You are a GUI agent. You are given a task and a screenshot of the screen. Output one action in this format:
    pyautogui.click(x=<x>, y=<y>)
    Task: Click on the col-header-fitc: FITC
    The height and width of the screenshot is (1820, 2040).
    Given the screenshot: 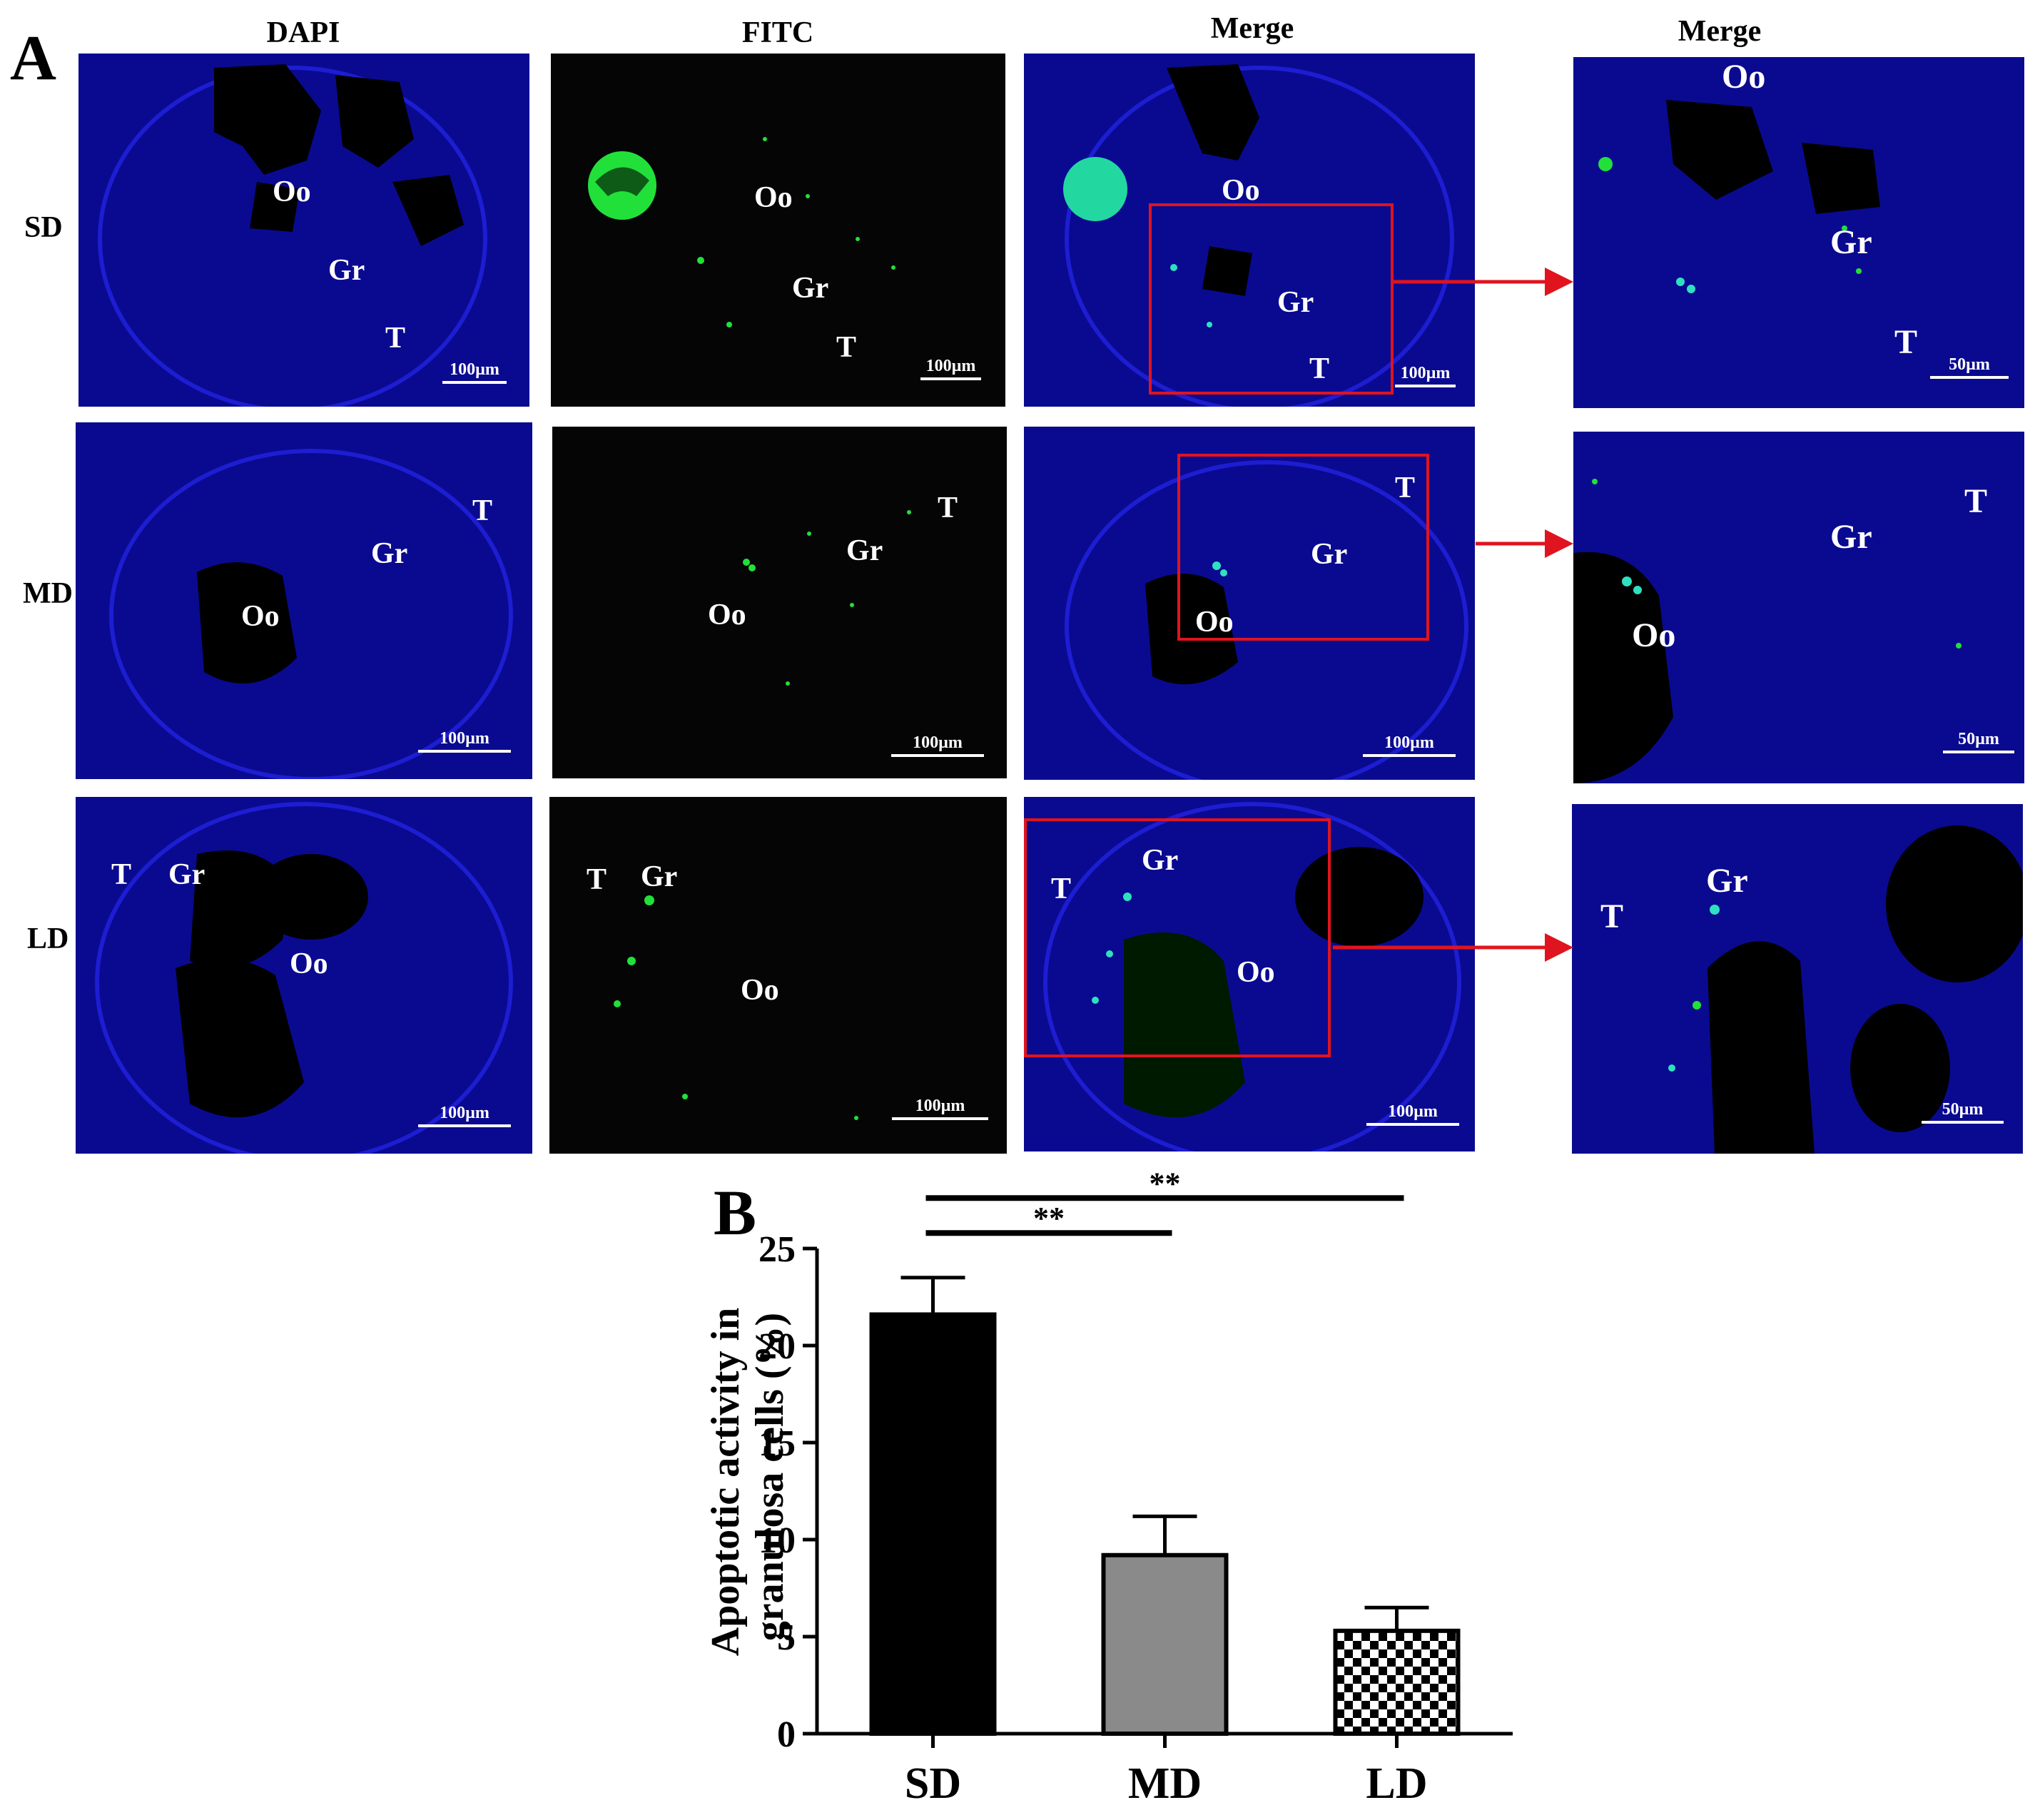 What is the action you would take?
    pyautogui.click(x=778, y=32)
    